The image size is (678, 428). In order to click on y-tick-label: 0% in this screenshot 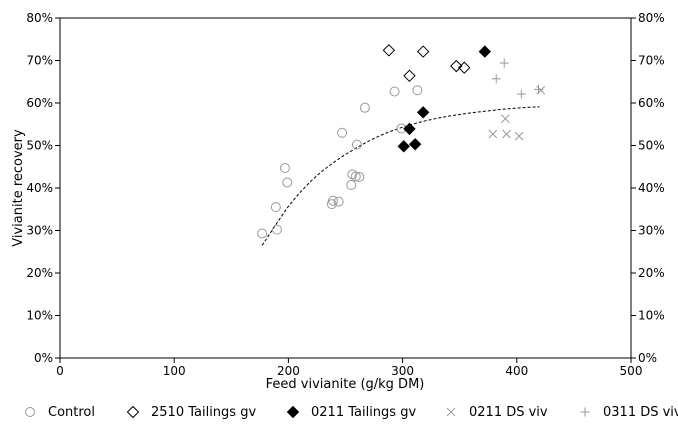, I will do `click(43, 358)`.